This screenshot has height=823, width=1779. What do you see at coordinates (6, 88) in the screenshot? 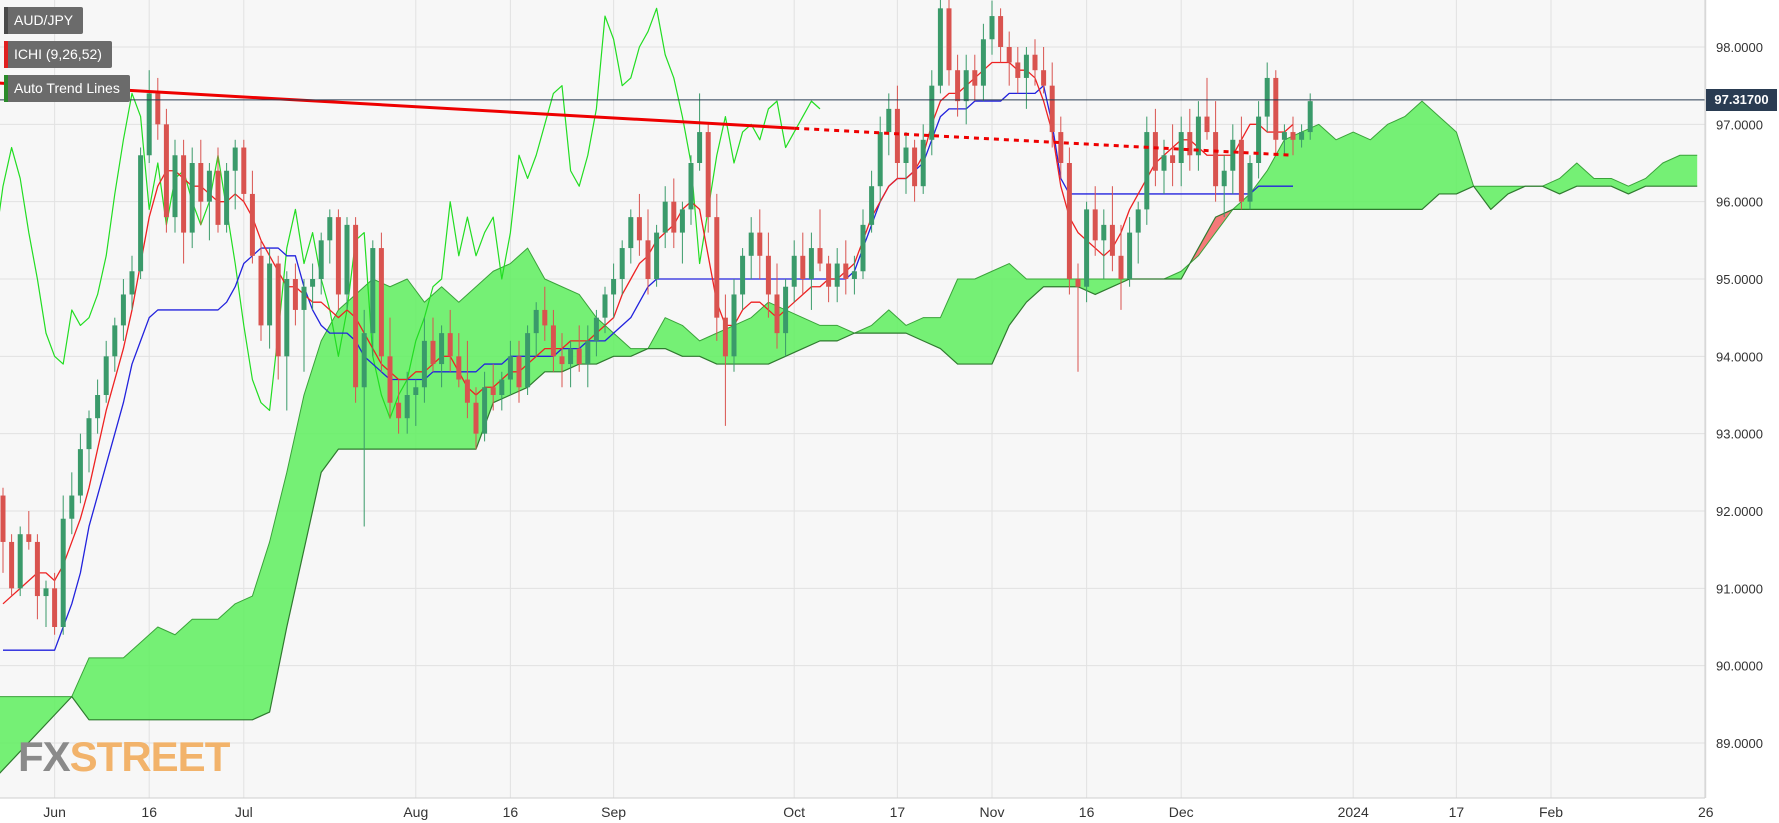
I see `legend-trend-lines-swatch` at bounding box center [6, 88].